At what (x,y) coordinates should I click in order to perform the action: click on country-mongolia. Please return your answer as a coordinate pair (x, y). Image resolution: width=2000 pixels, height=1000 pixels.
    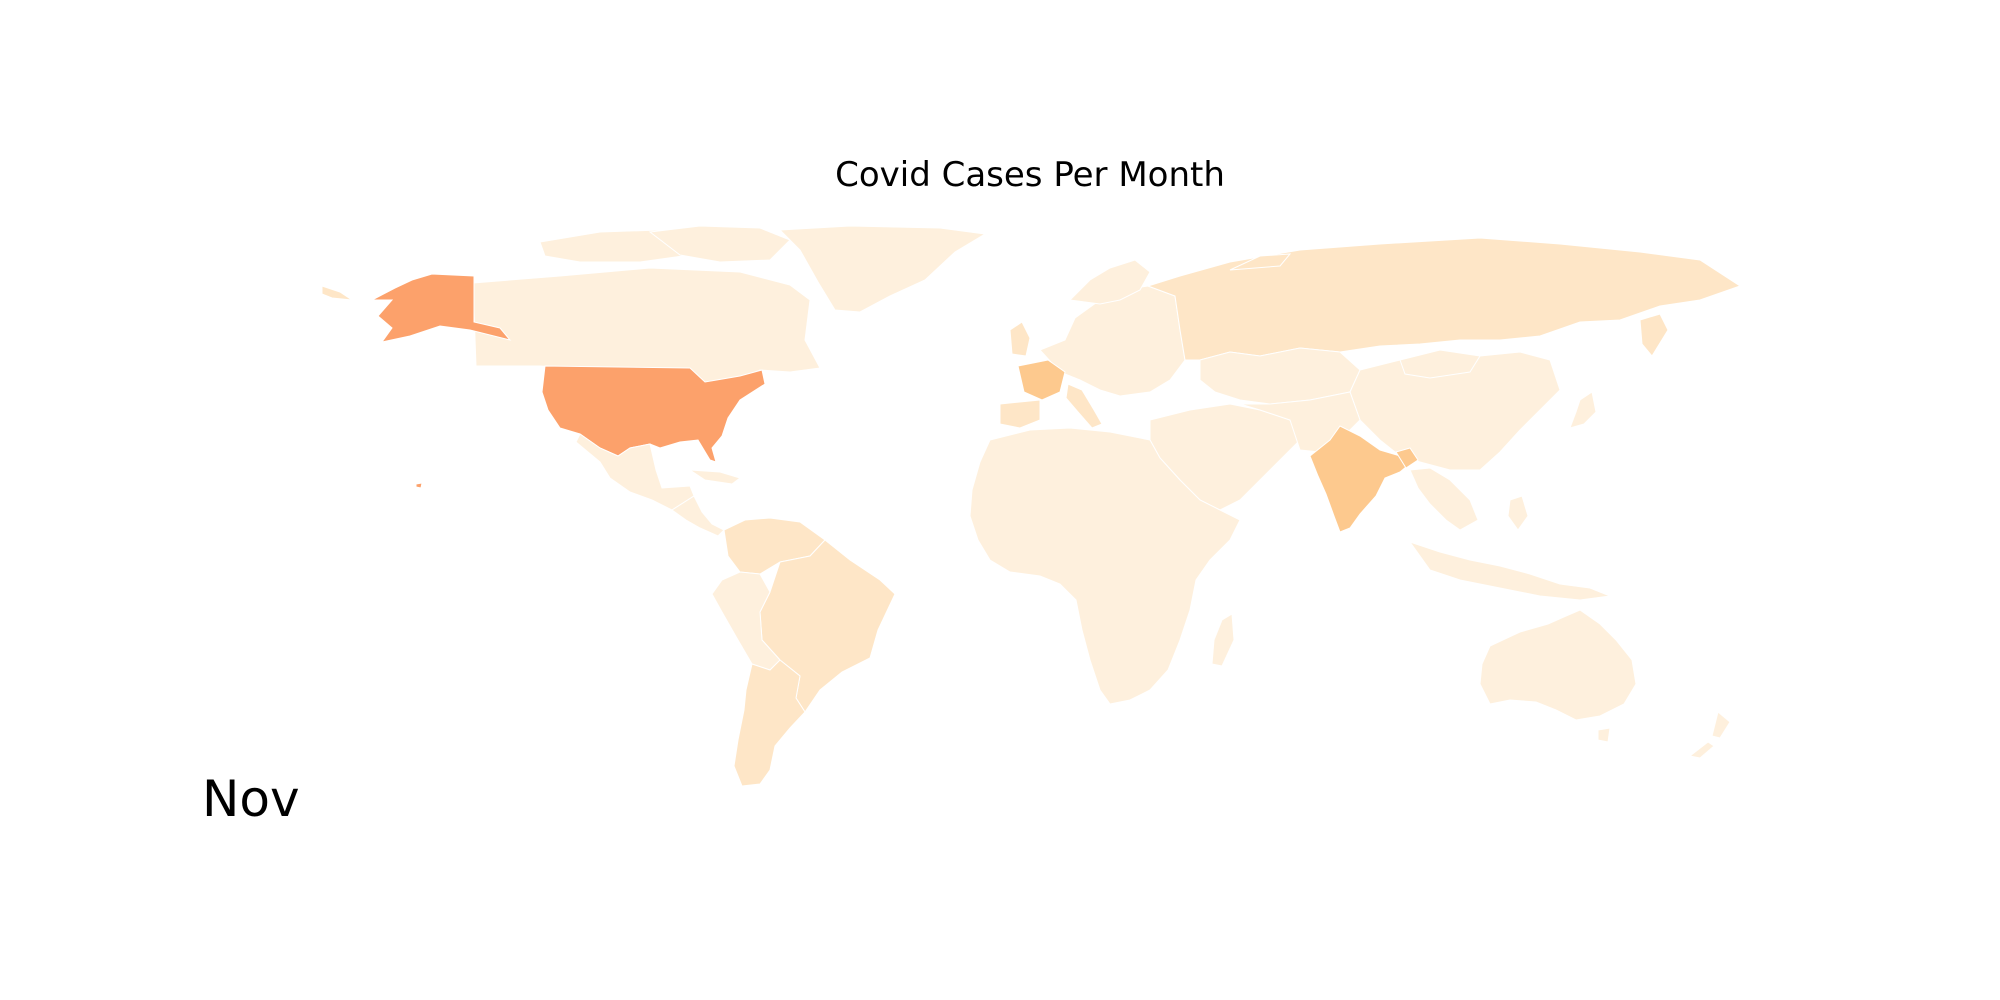
    Looking at the image, I should click on (1440, 364).